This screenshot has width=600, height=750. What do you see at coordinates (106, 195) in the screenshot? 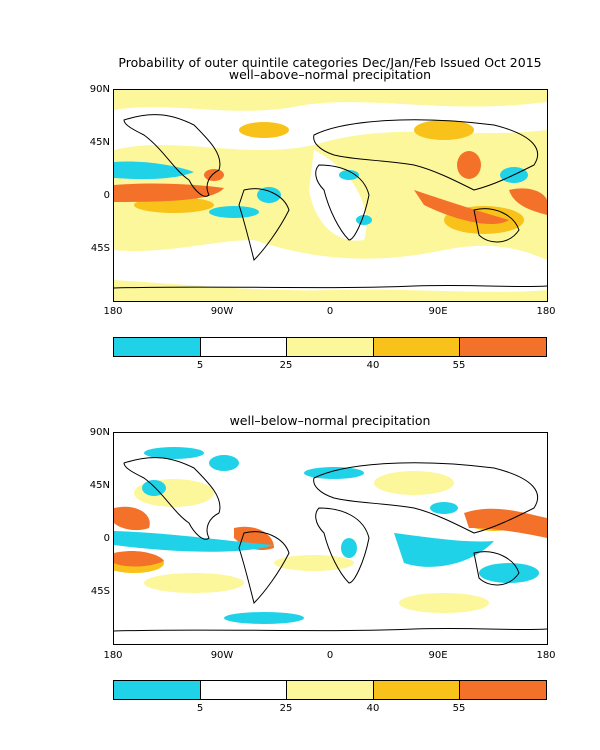
I see `p1-ylabel-0: 0` at bounding box center [106, 195].